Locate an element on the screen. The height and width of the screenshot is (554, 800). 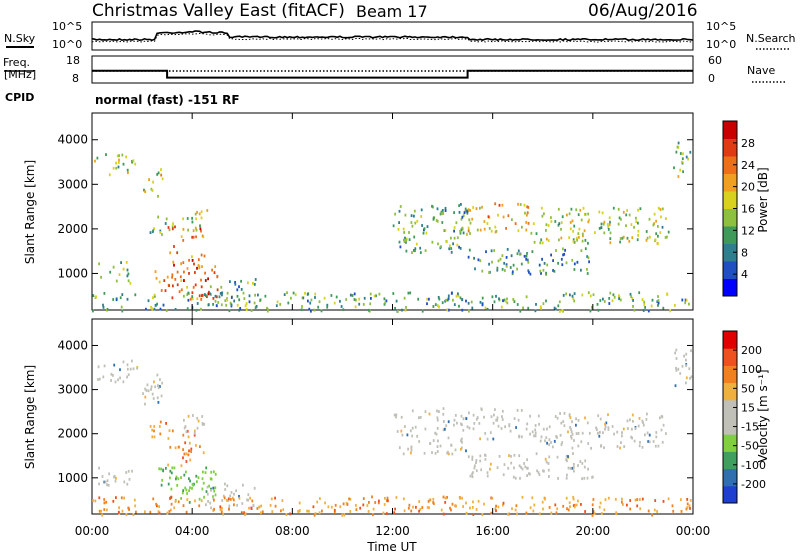
power-cbar-tick-label-3: 16 is located at coordinates (748, 209).